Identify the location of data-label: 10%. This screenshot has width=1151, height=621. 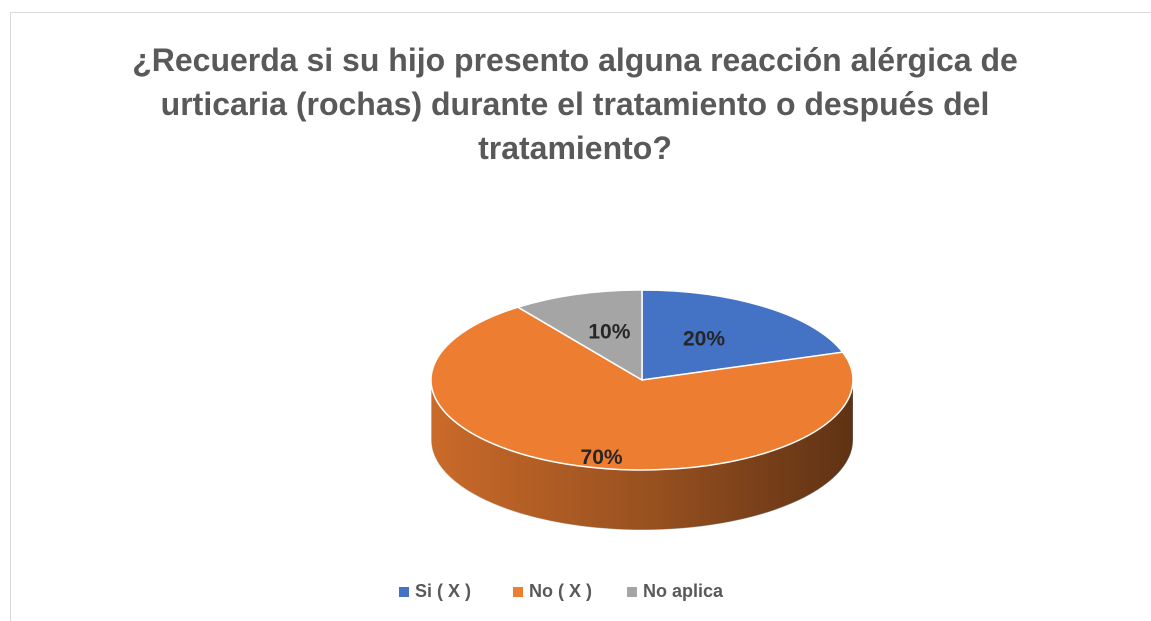
(609, 331).